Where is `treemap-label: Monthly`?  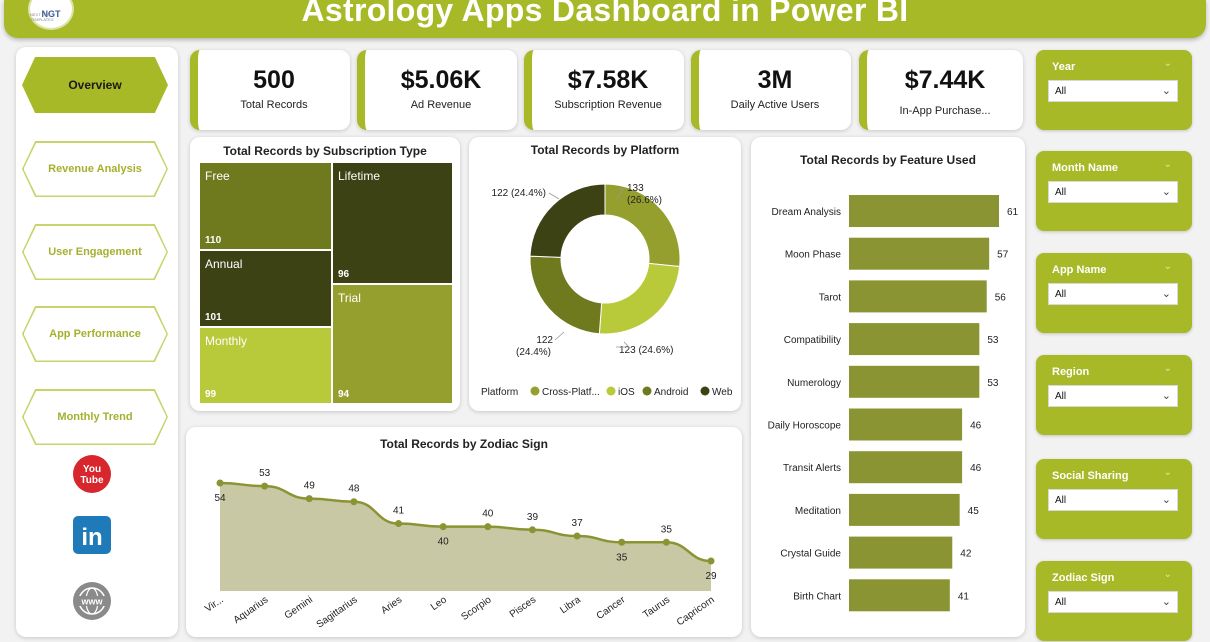
treemap-label: Monthly is located at coordinates (226, 341).